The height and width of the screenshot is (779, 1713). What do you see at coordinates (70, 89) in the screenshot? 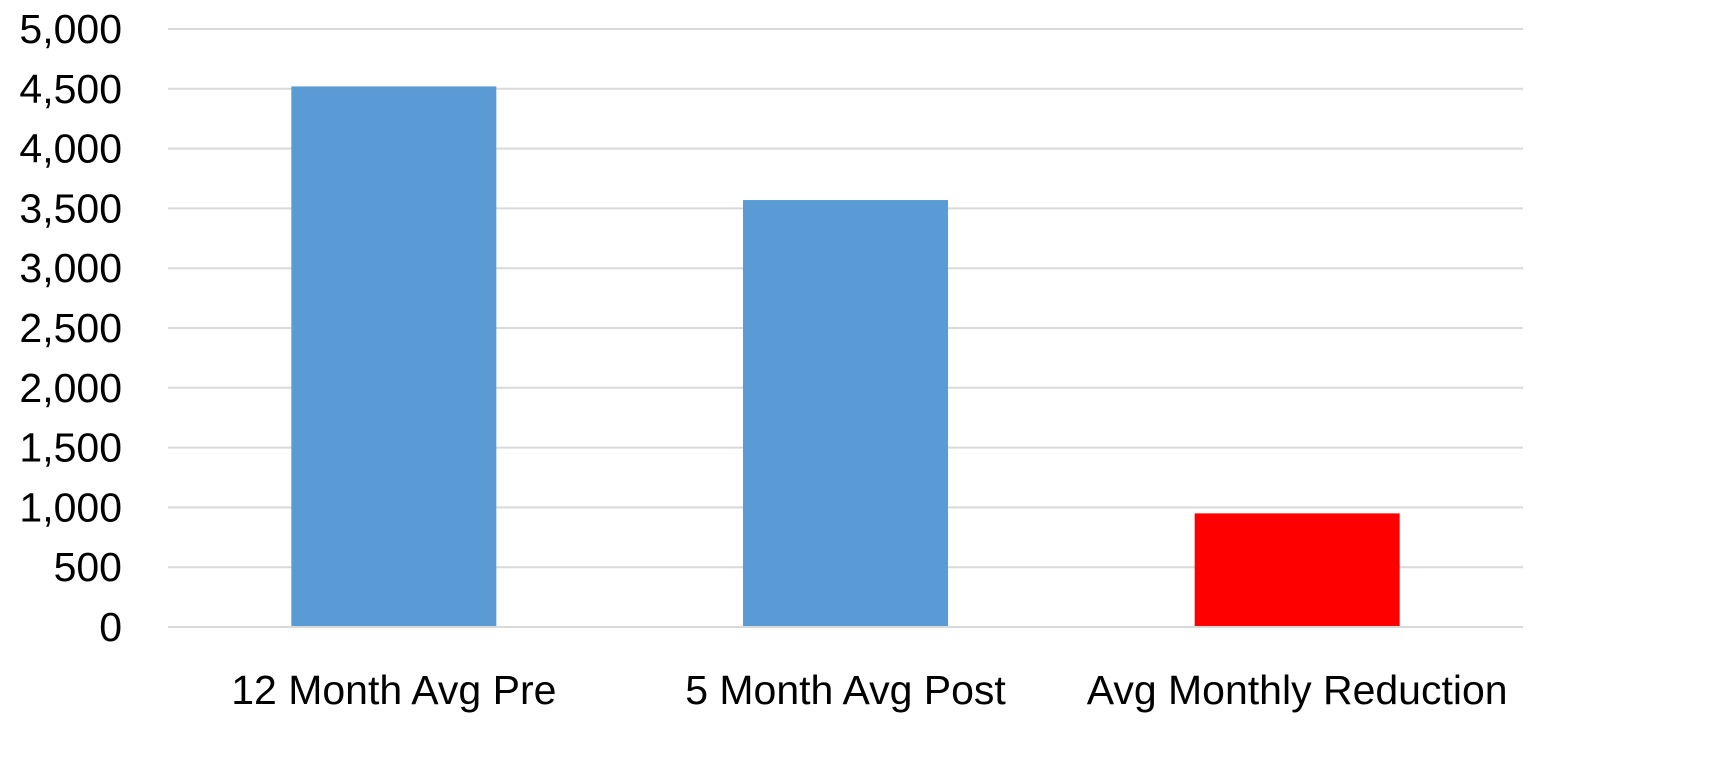
I see `y-tick-label: 4,500` at bounding box center [70, 89].